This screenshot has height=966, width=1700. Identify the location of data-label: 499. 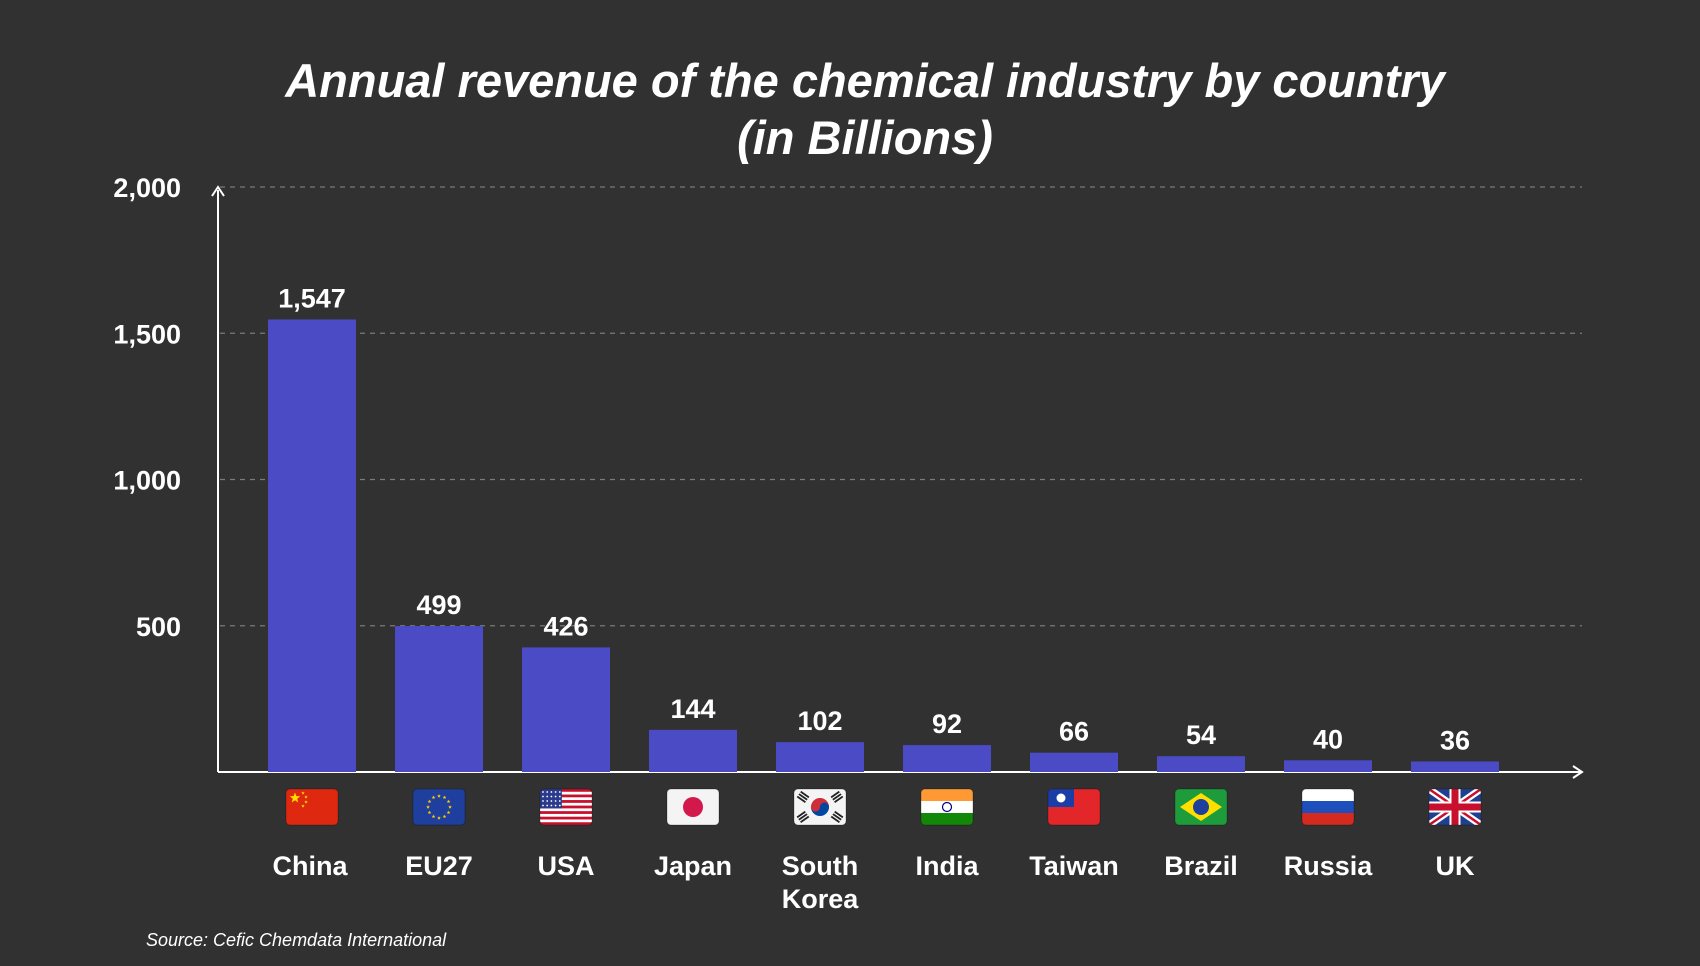
(438, 605).